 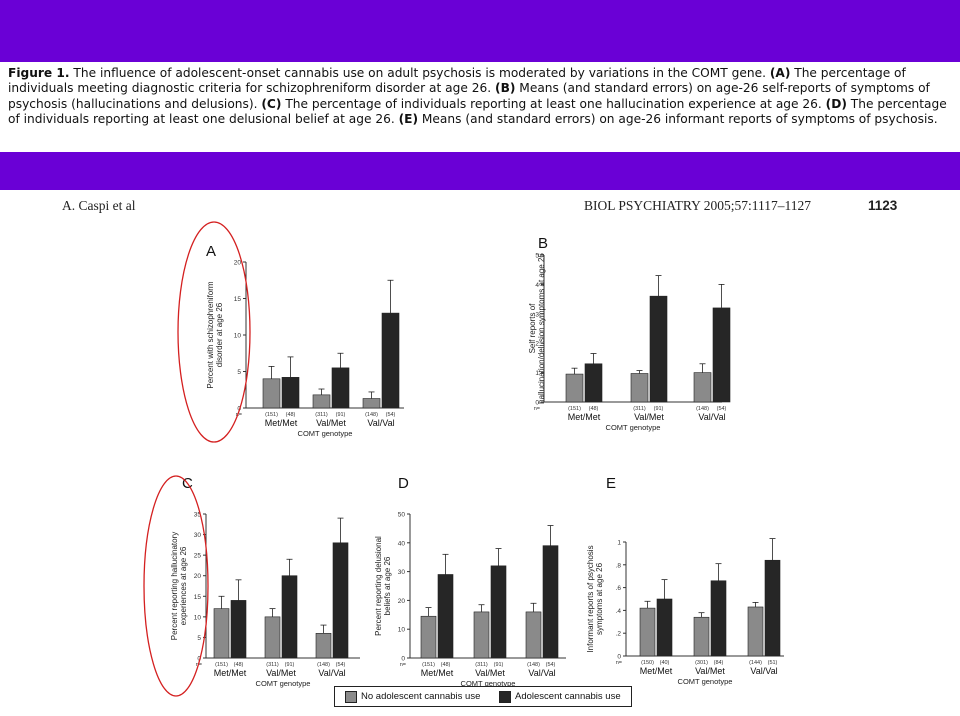 What do you see at coordinates (541, 673) in the screenshot?
I see `panel-d-category-label: Val/Val` at bounding box center [541, 673].